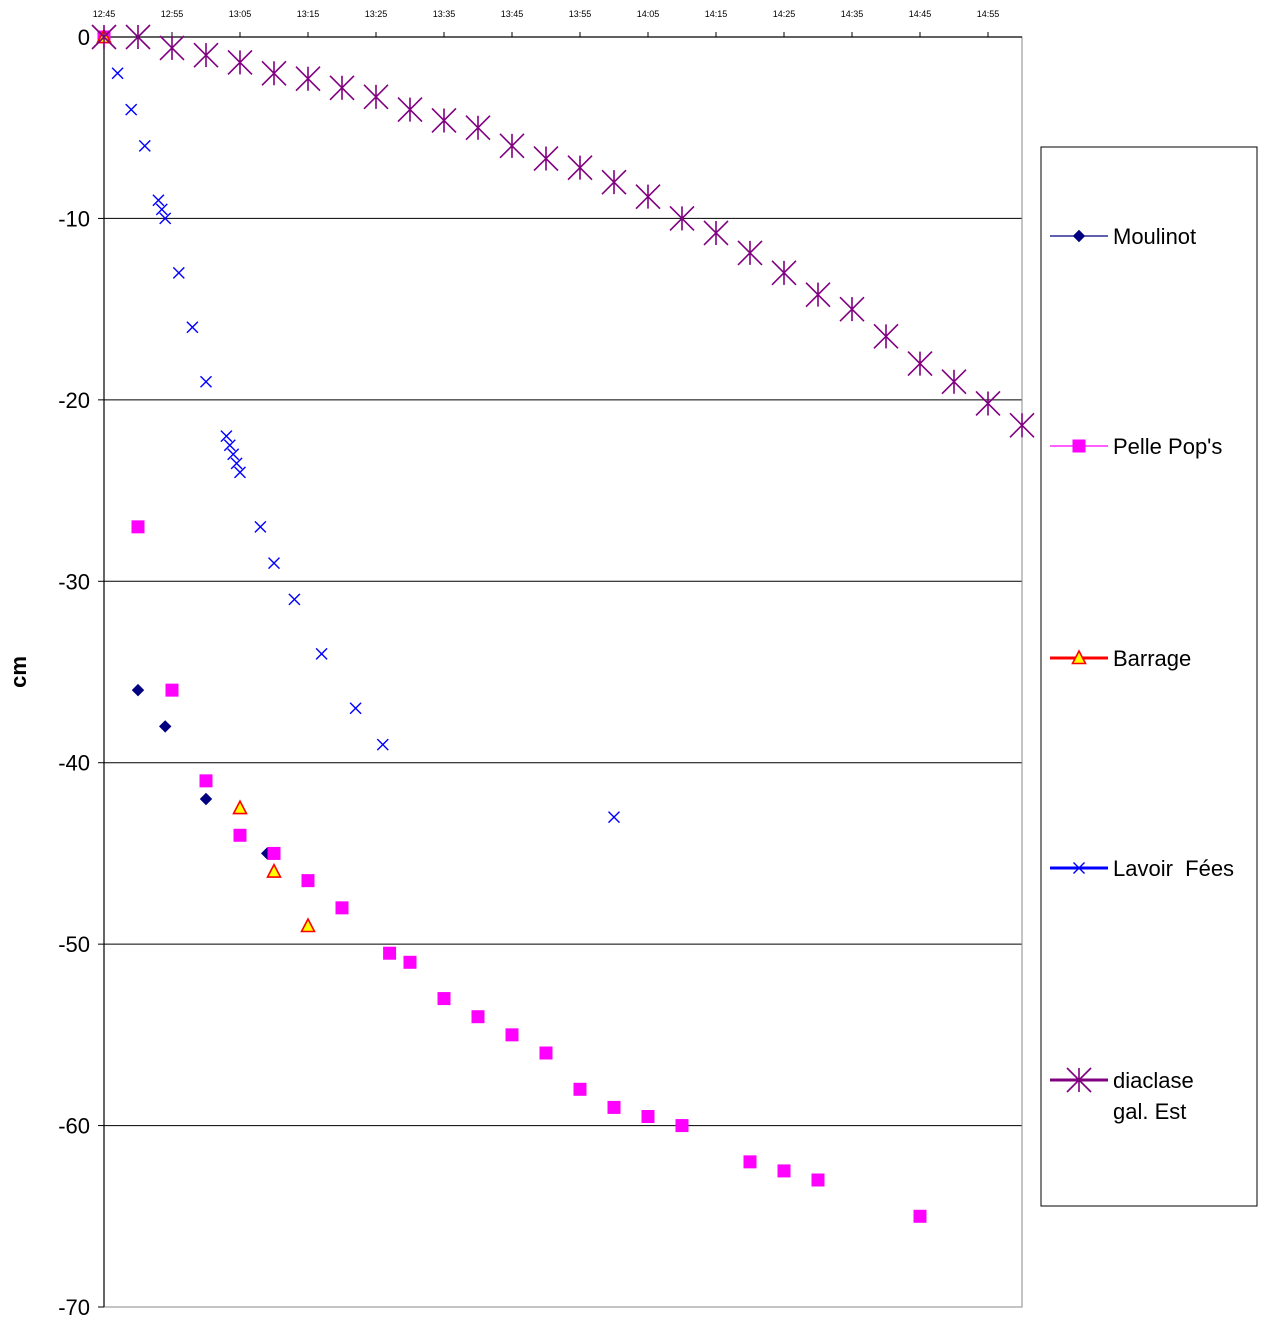 The image size is (1263, 1329). I want to click on legend-box, so click(1149, 676).